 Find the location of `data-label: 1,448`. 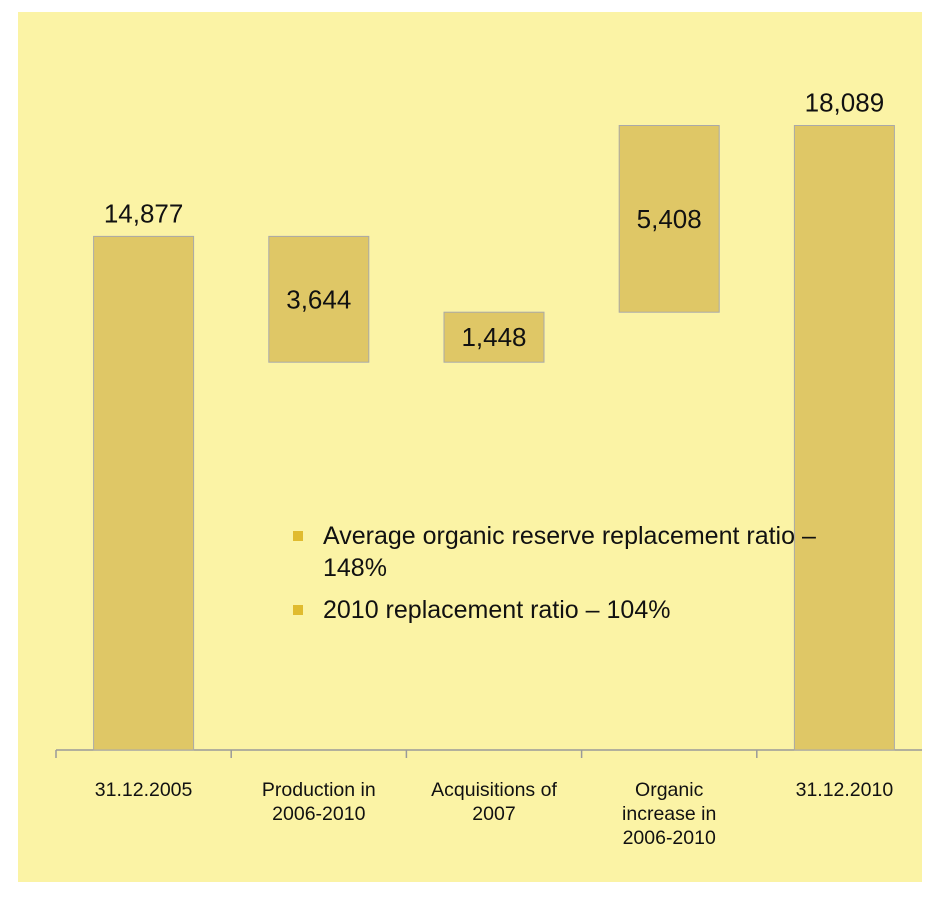

data-label: 1,448 is located at coordinates (493, 337).